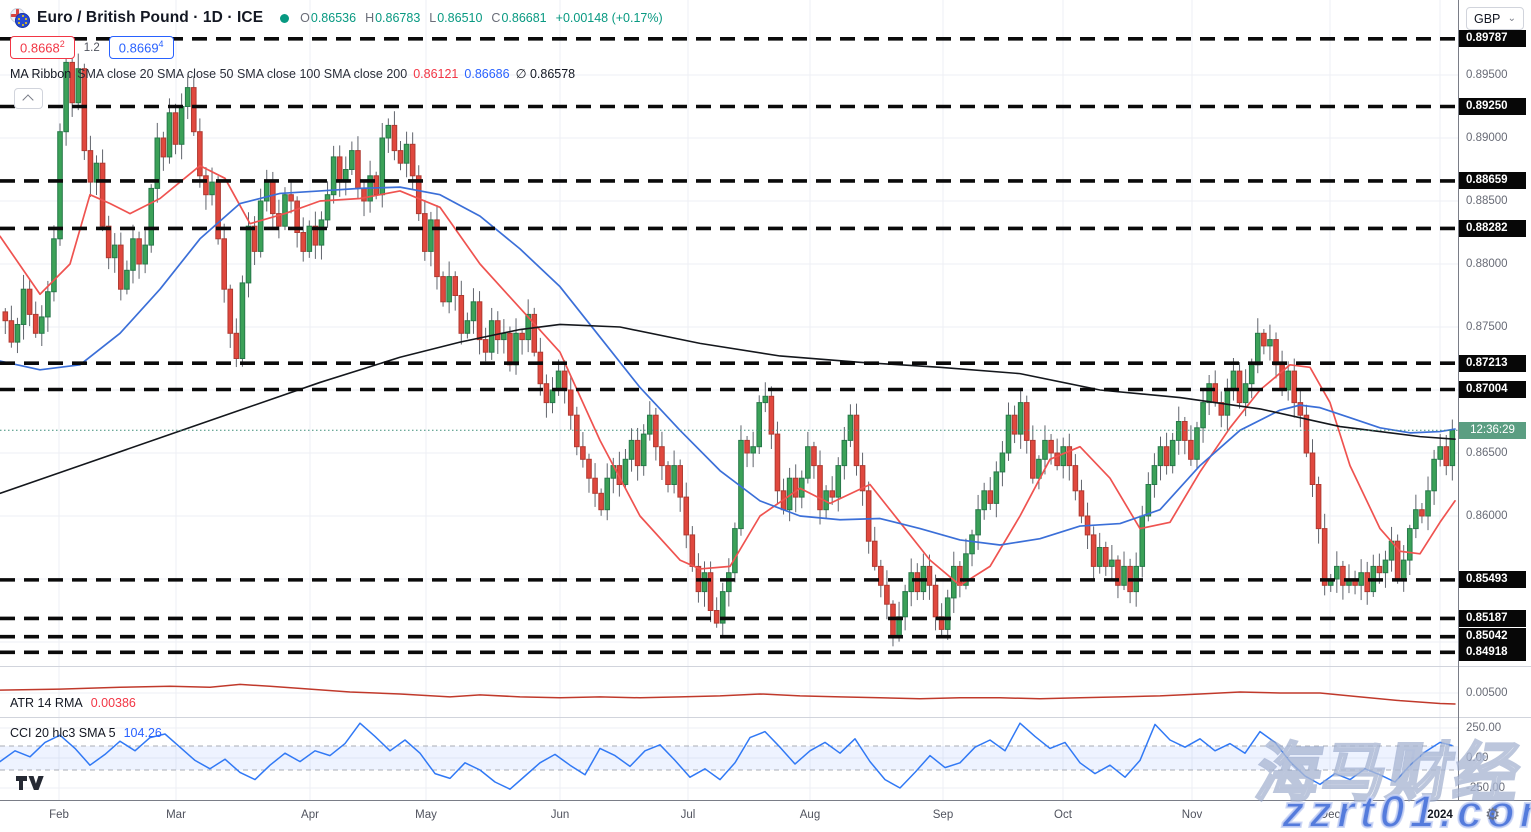  I want to click on price-level-label: 0.87213, so click(1492, 363).